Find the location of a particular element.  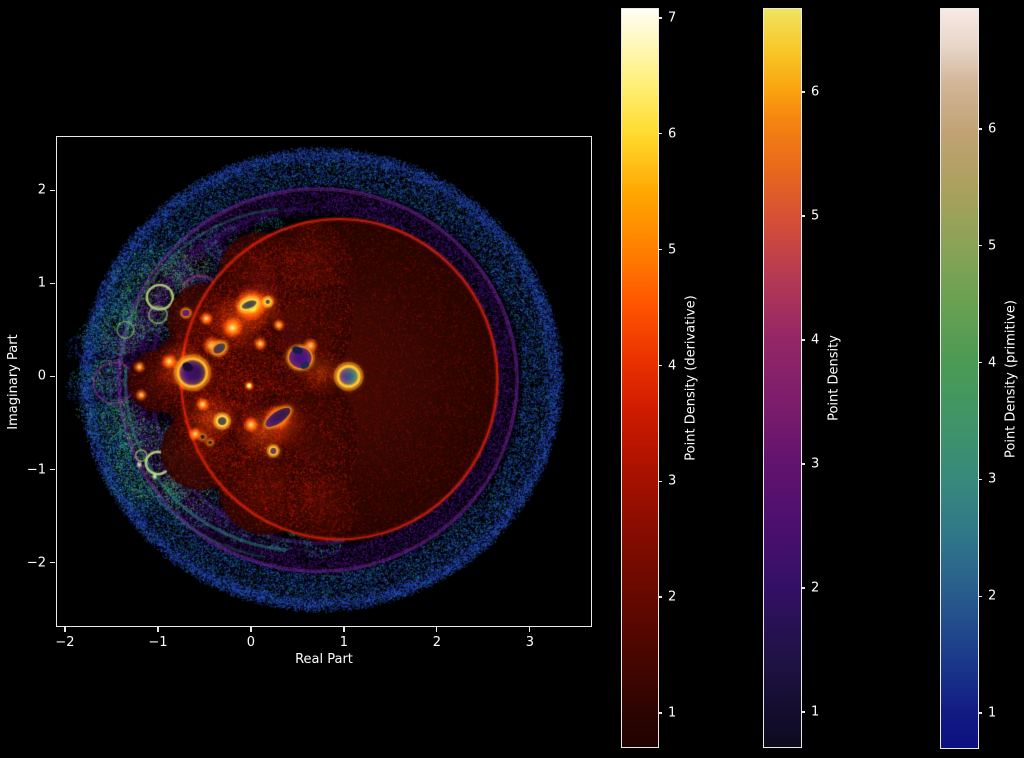

x-axis-label: Real Part is located at coordinates (324, 659).